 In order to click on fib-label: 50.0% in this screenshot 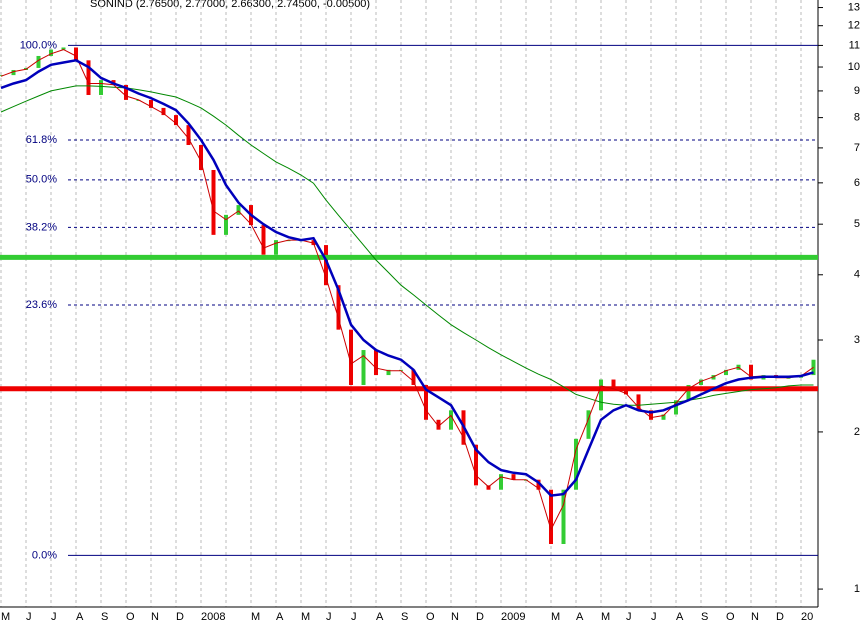, I will do `click(41, 180)`.